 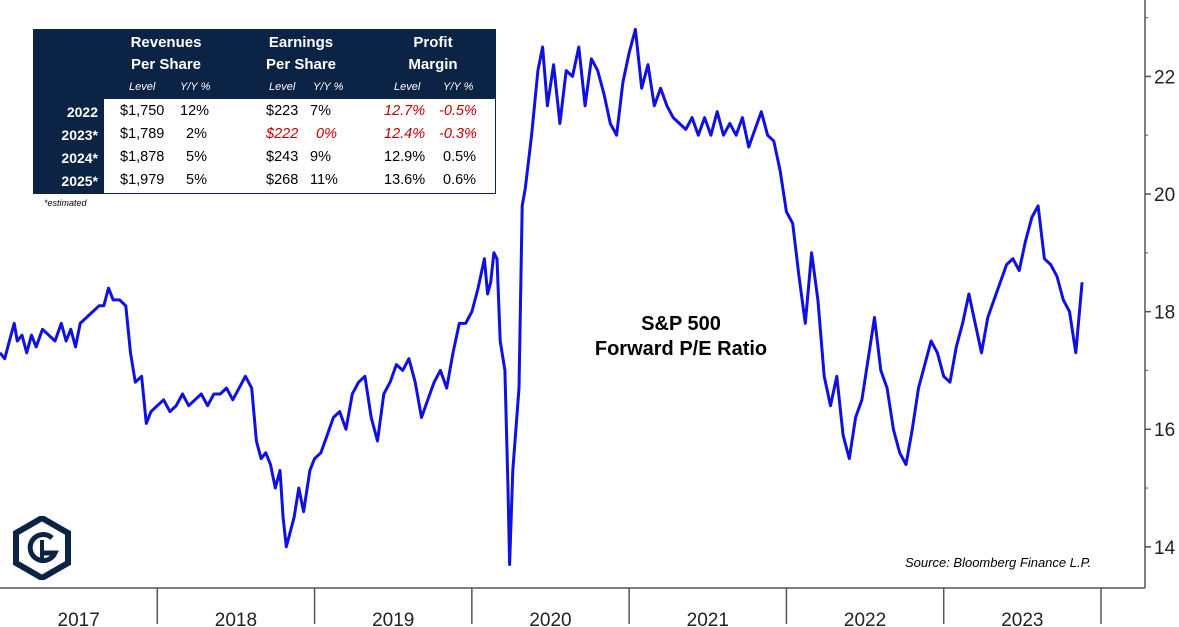 What do you see at coordinates (681, 337) in the screenshot?
I see `chart-title-block: S&P 500 Forward P/E Ratio` at bounding box center [681, 337].